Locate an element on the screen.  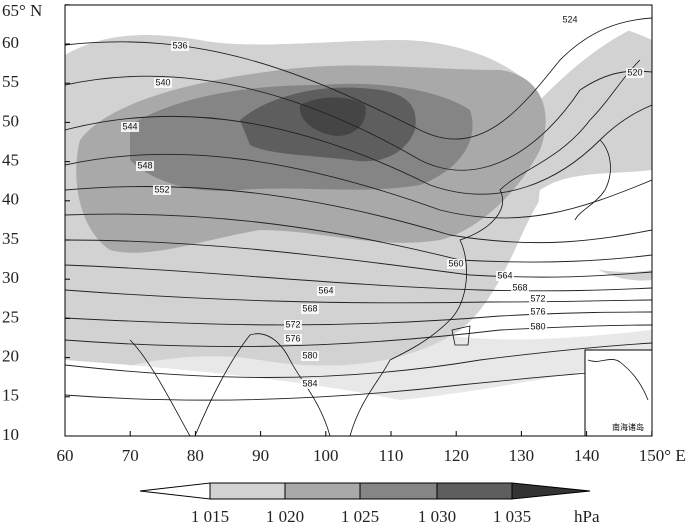
contour-label: 544 is located at coordinates (129, 126).